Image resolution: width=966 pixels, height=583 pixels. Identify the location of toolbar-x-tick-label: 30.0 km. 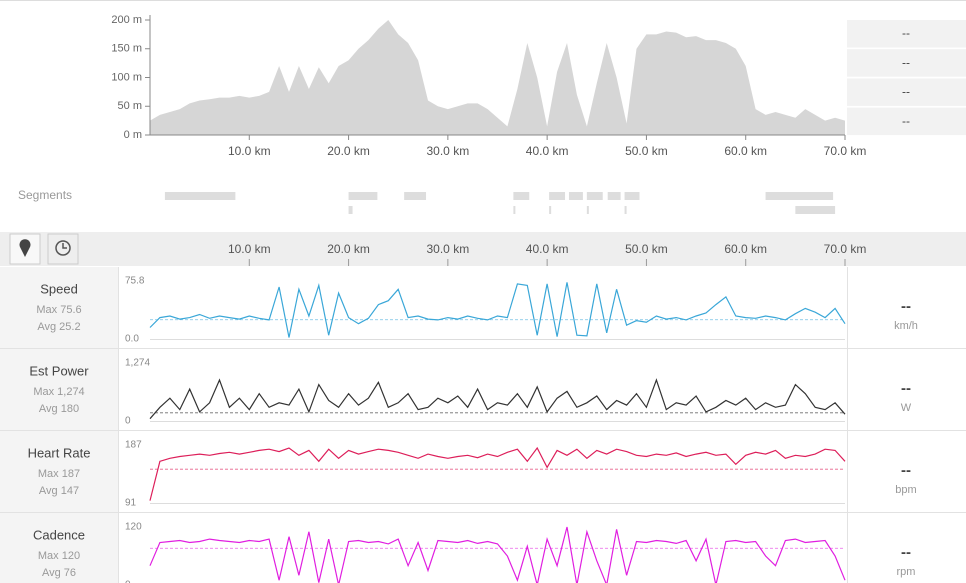
(448, 249).